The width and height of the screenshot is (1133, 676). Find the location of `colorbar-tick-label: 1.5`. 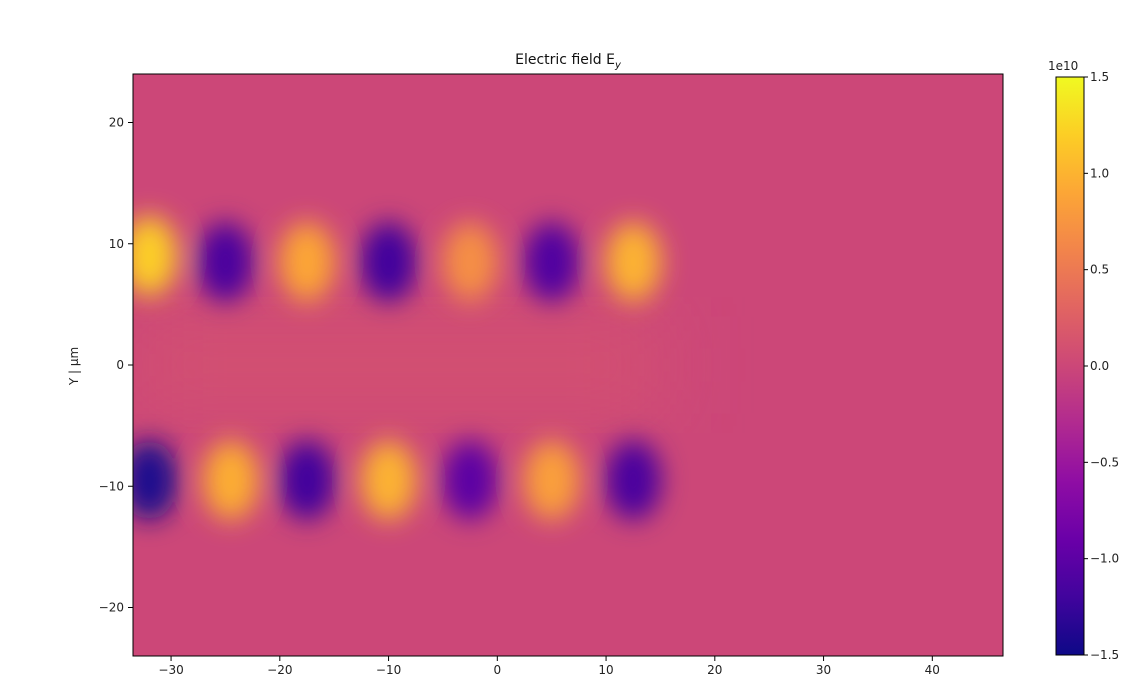

colorbar-tick-label: 1.5 is located at coordinates (1099, 77).